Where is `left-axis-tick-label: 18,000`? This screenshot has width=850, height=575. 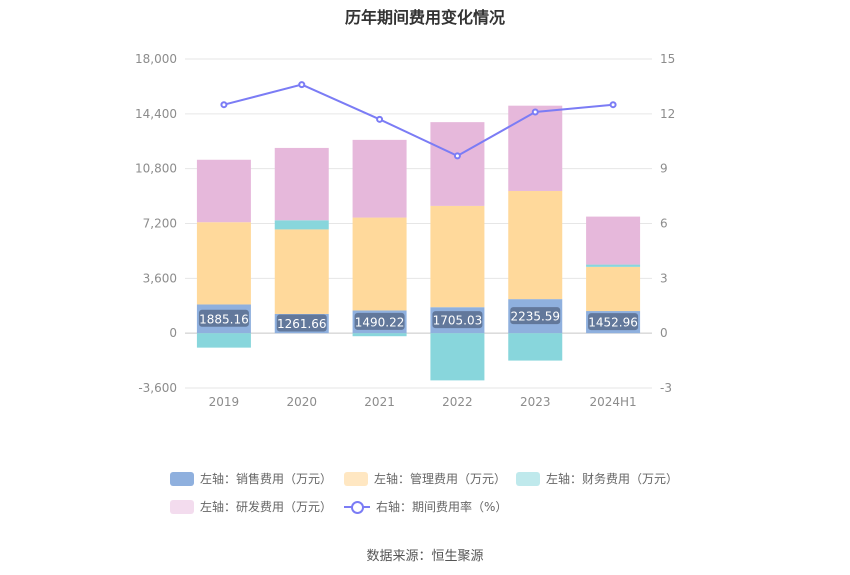 left-axis-tick-label: 18,000 is located at coordinates (156, 59).